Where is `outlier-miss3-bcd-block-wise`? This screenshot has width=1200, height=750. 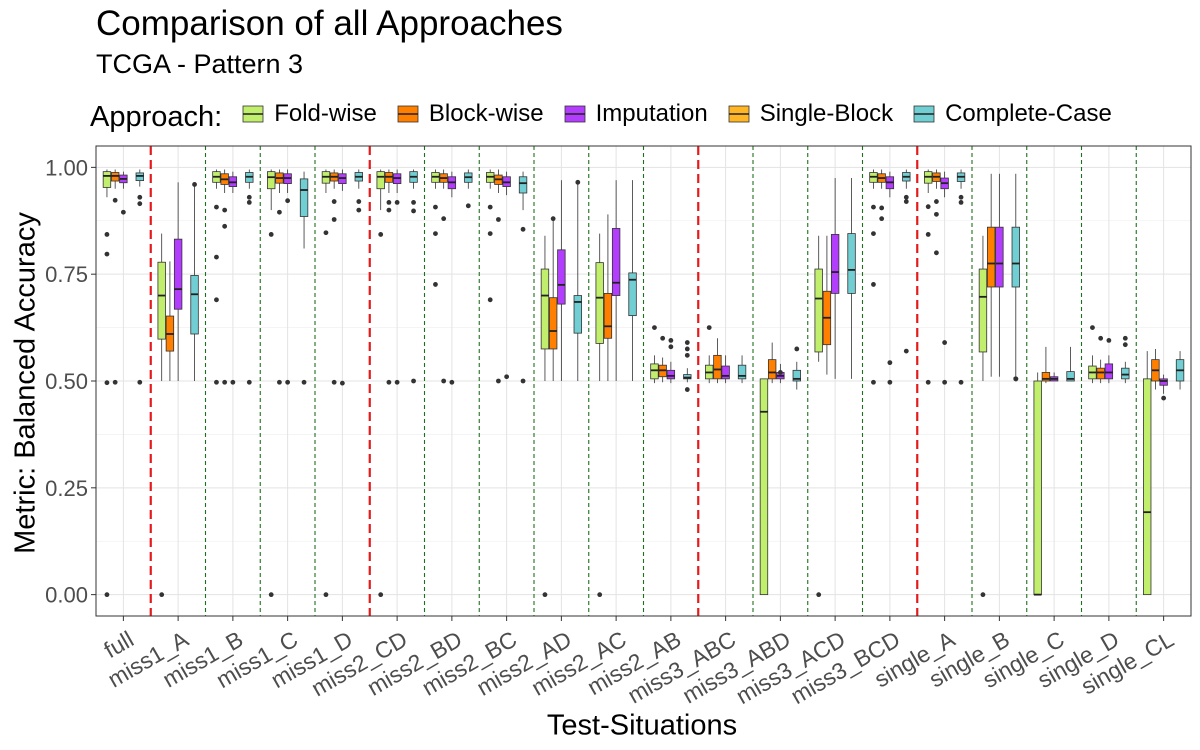
outlier-miss3-bcd-block-wise is located at coordinates (882, 208).